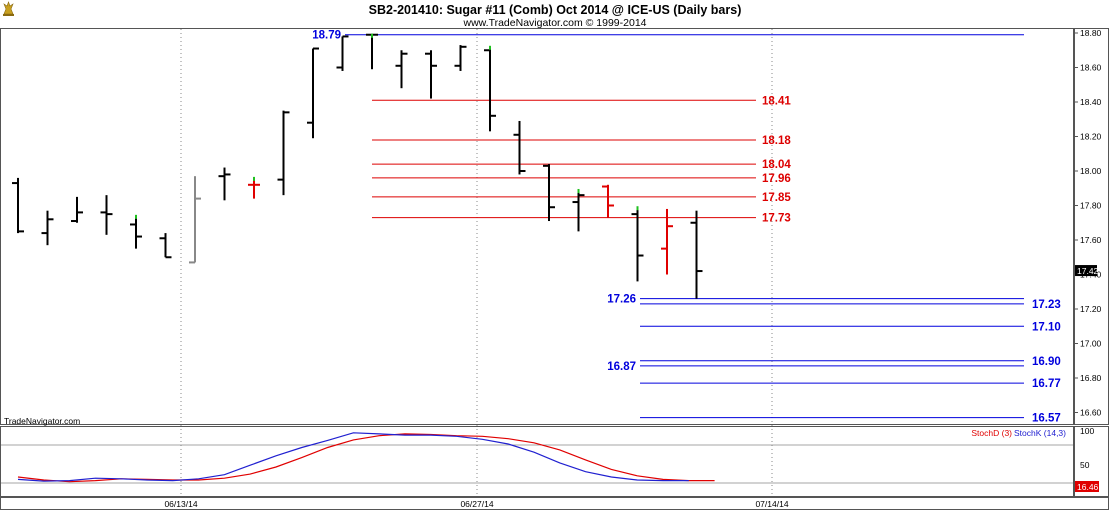  What do you see at coordinates (1091, 68) in the screenshot?
I see `price-tick-label: 18.60` at bounding box center [1091, 68].